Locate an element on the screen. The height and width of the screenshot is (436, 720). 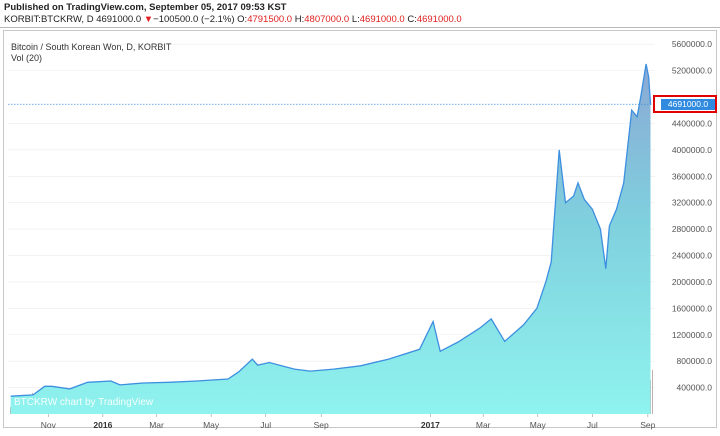
y-tick-label: 2800000.0 is located at coordinates (692, 229).